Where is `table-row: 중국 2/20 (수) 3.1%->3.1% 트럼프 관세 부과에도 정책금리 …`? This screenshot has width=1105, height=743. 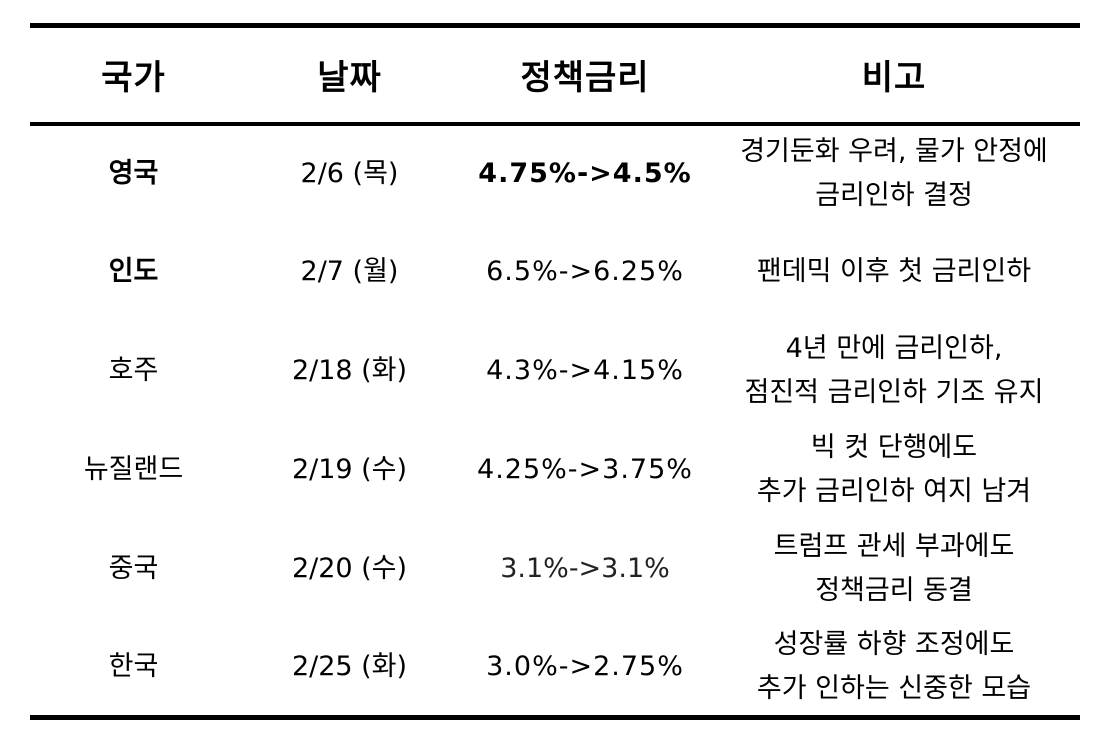
table-row: 중국 2/20 (수) 3.1%->3.1% 트럼프 관세 부과에도 정책금리 … is located at coordinates (555, 569).